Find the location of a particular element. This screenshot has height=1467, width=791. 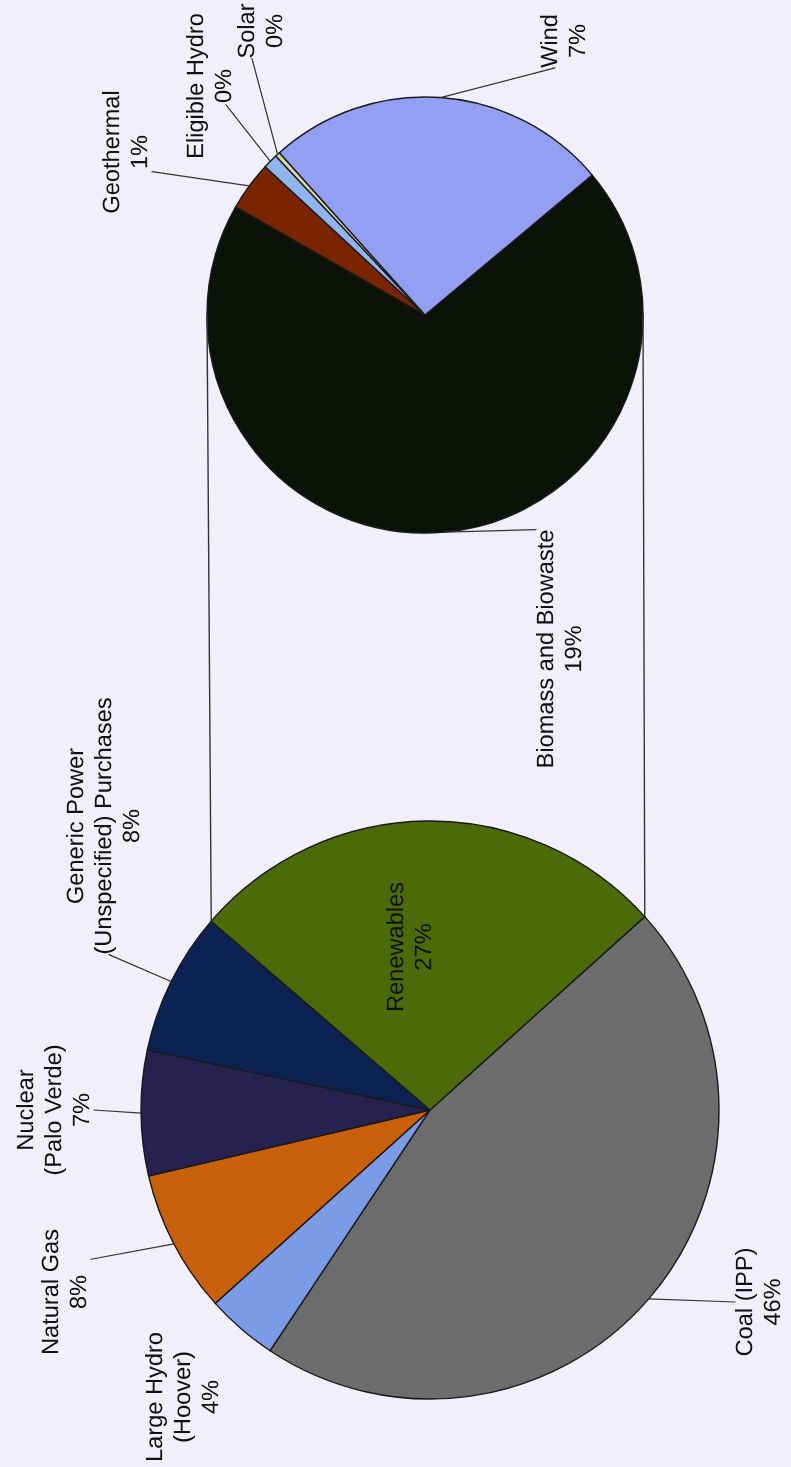

slice-label: Coal (IPP) is located at coordinates (746, 1302).